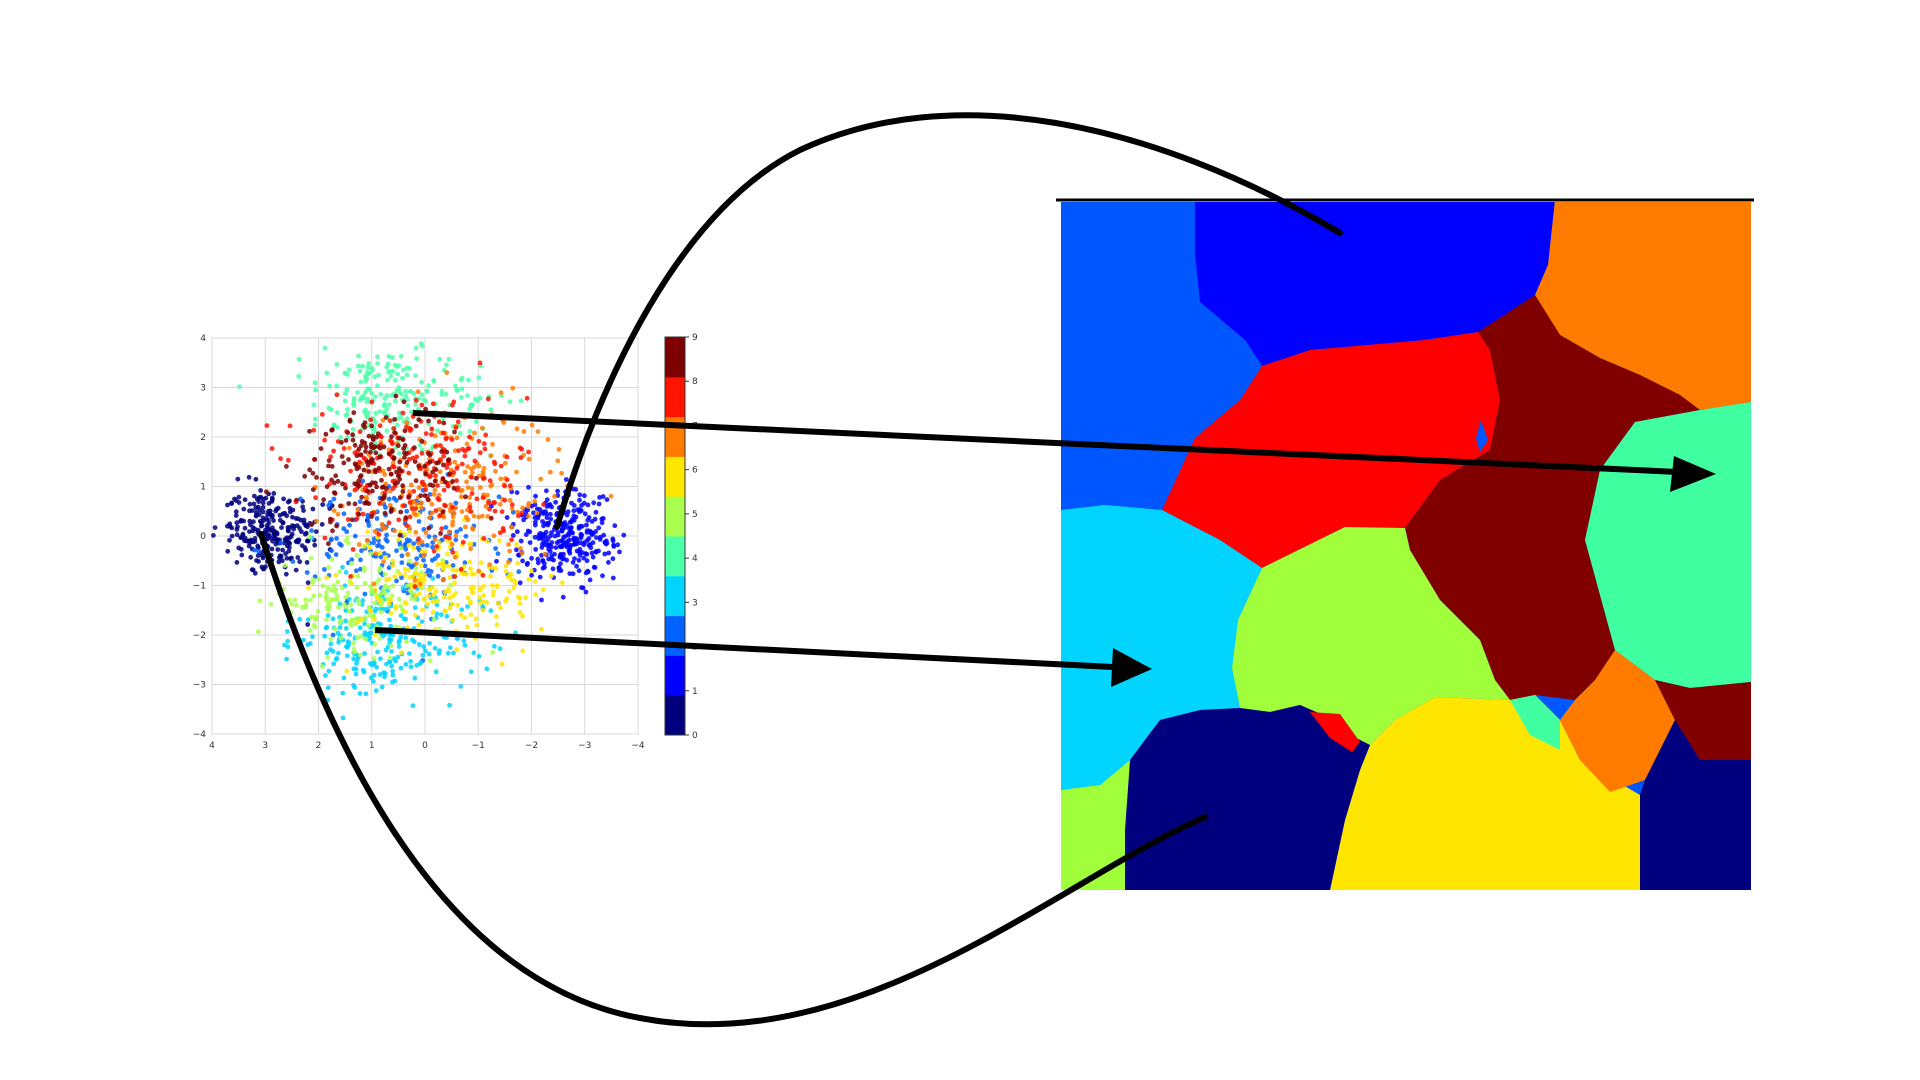  What do you see at coordinates (695, 471) in the screenshot?
I see `colorbar-tick-label: 6` at bounding box center [695, 471].